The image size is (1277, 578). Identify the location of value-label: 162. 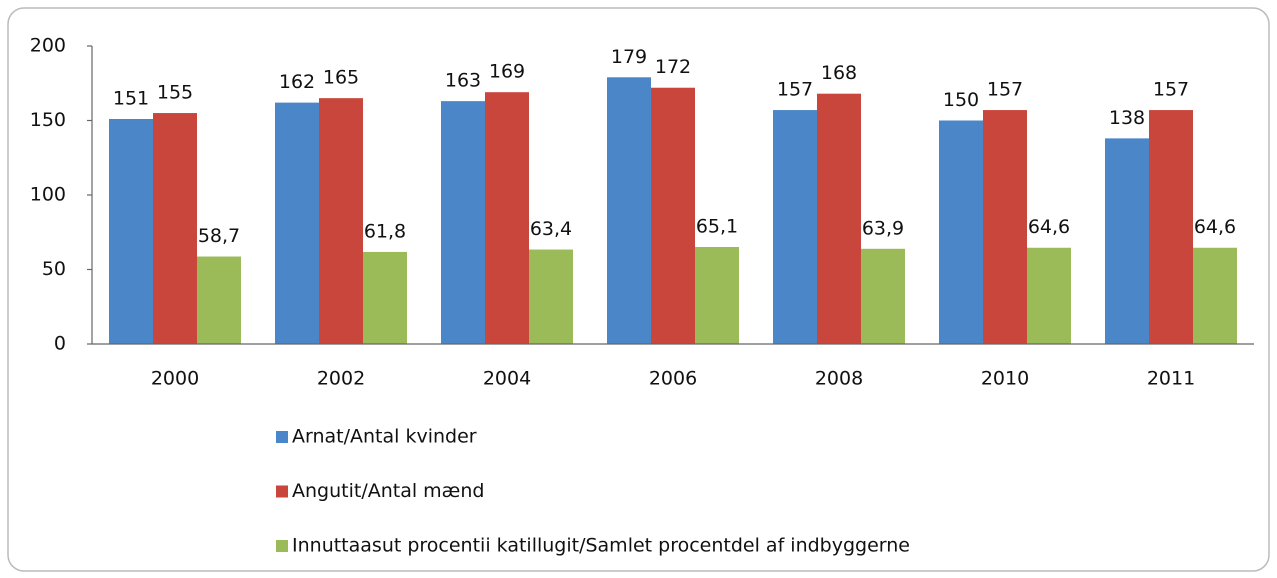
(297, 82).